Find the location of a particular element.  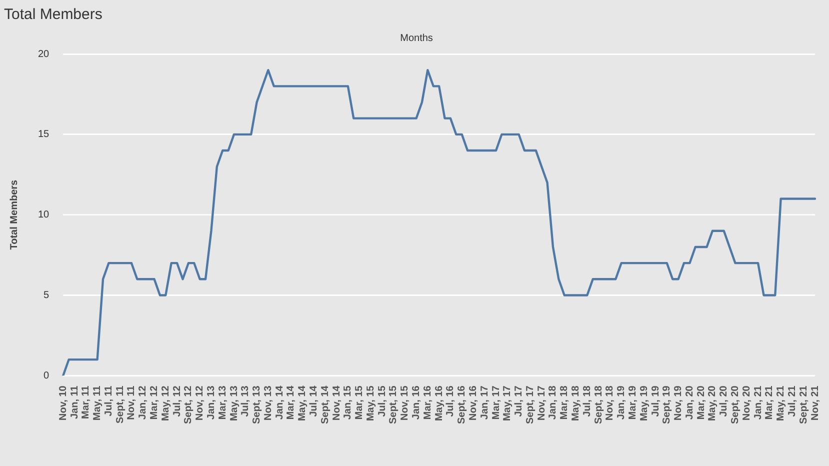

x-tick-label: Sept, 14 is located at coordinates (325, 404).